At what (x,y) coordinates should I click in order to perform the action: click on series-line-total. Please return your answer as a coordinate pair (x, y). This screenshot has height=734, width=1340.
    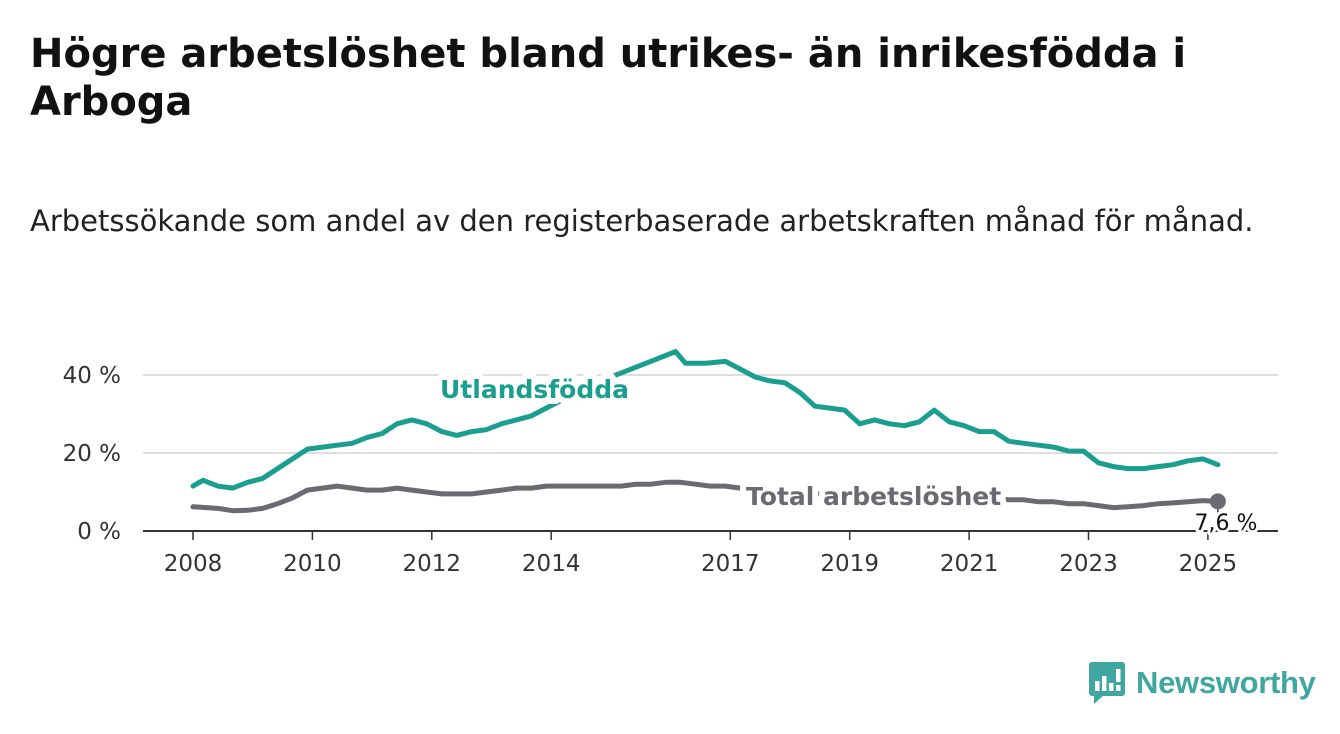
    Looking at the image, I should click on (705, 496).